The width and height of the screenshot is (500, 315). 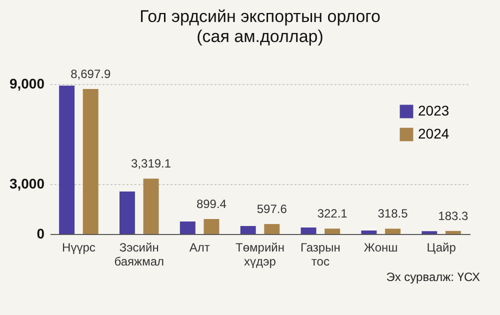 What do you see at coordinates (272, 209) in the screenshot?
I see `data-label: 597.6` at bounding box center [272, 209].